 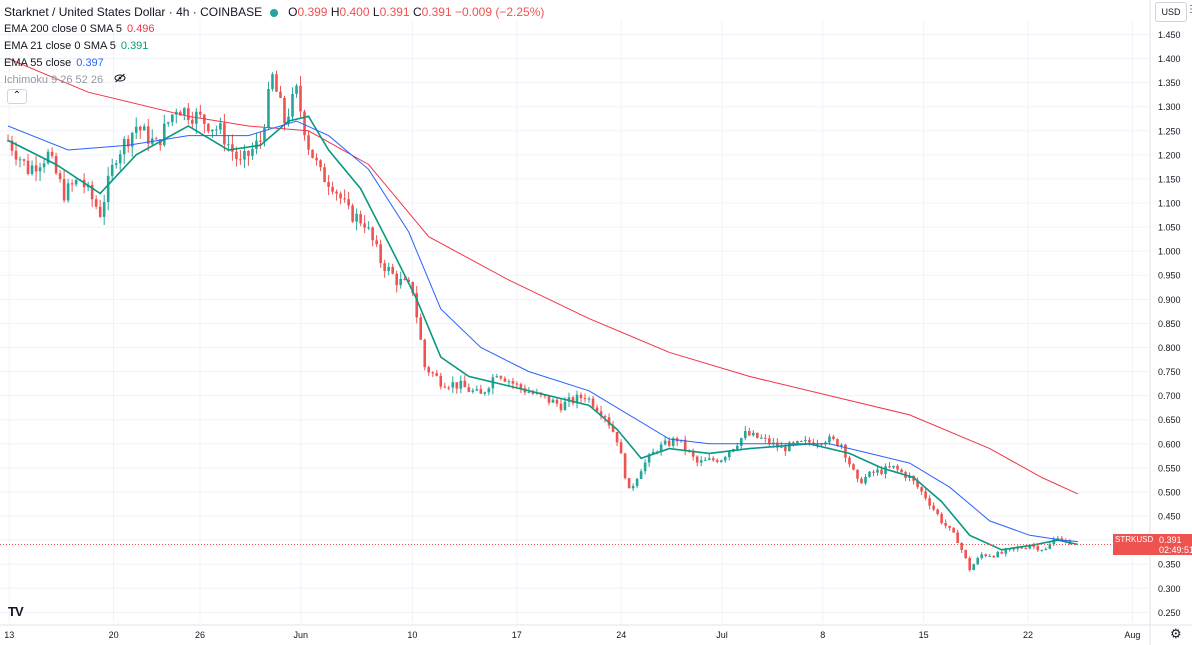 I want to click on x-tick-label: 20, so click(x=114, y=635).